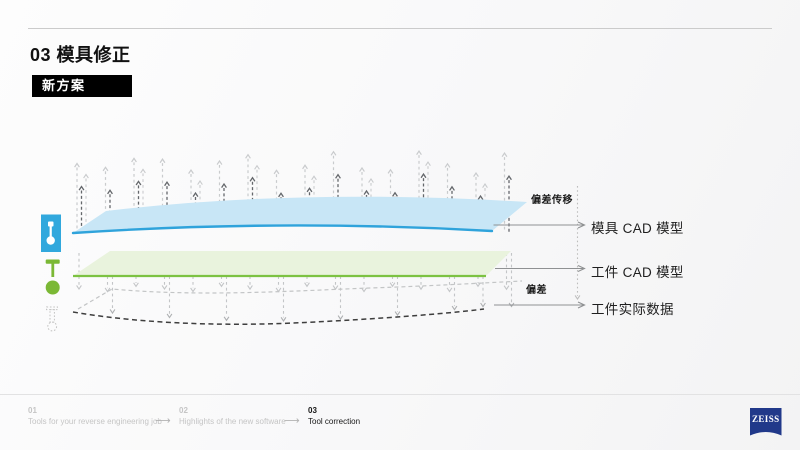 The height and width of the screenshot is (450, 800). Describe the element at coordinates (51, 233) in the screenshot. I see `mold-tool-icon` at that location.